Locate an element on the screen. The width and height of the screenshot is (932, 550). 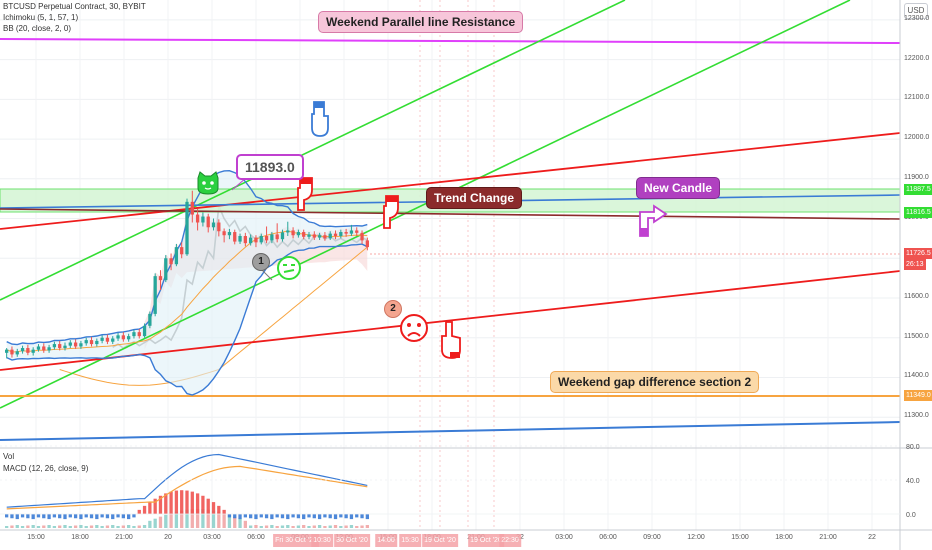
vol-legend: Vol is located at coordinates (9, 456).